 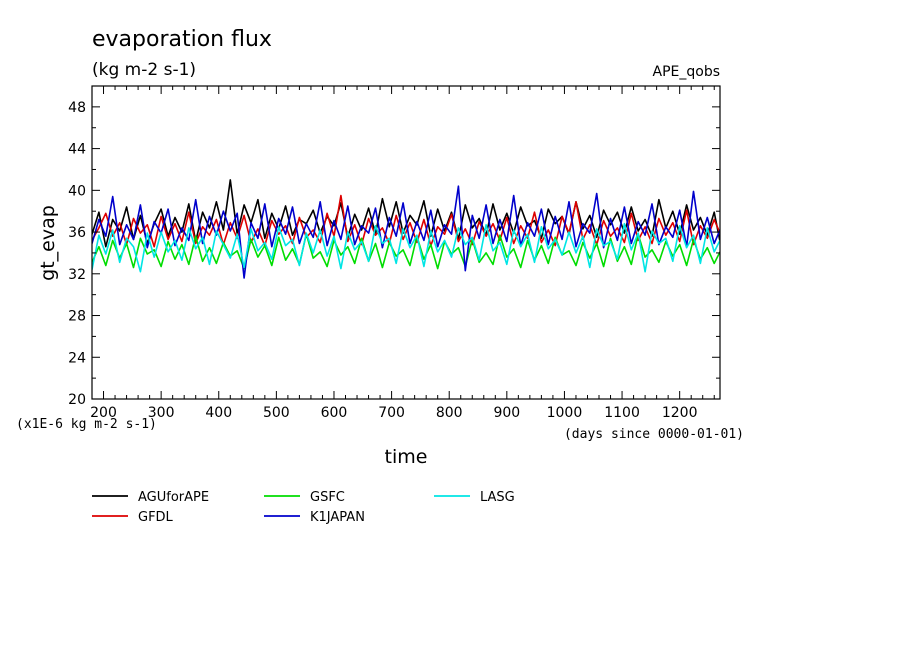 What do you see at coordinates (77, 233) in the screenshot?
I see `y-tick-label: 36` at bounding box center [77, 233].